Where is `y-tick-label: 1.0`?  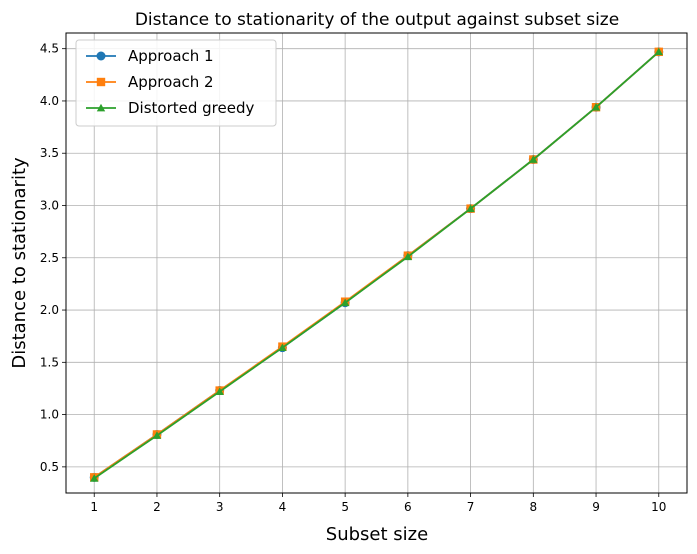 y-tick-label: 1.0 is located at coordinates (49, 415).